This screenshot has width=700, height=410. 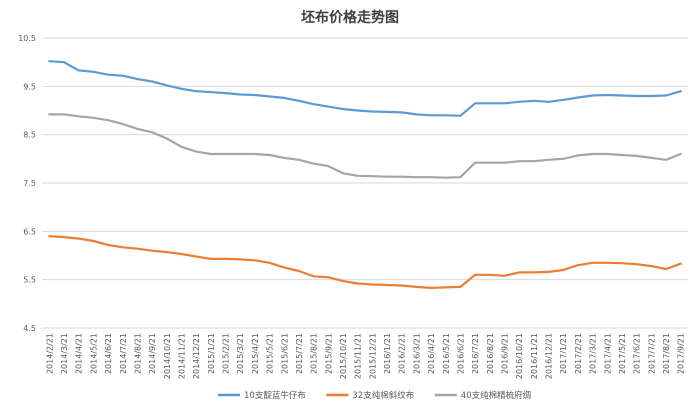 What do you see at coordinates (372, 356) in the screenshot?
I see `x-tick-label: 2015/12/21` at bounding box center [372, 356].